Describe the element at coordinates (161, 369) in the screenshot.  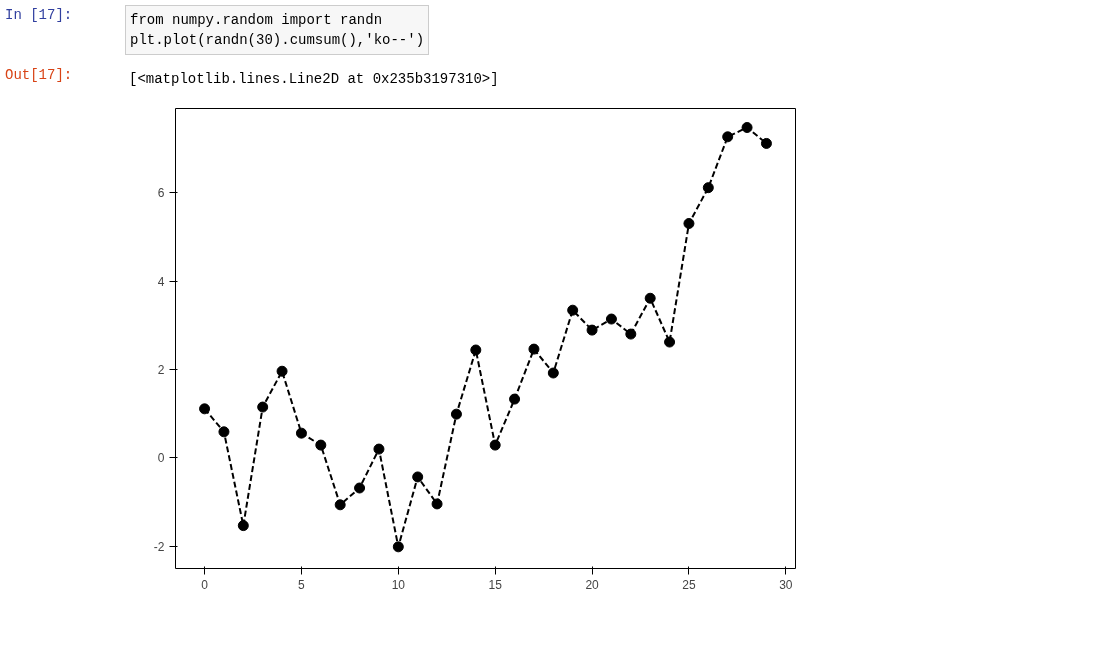
I see `y-tick-label: 2` at that location.